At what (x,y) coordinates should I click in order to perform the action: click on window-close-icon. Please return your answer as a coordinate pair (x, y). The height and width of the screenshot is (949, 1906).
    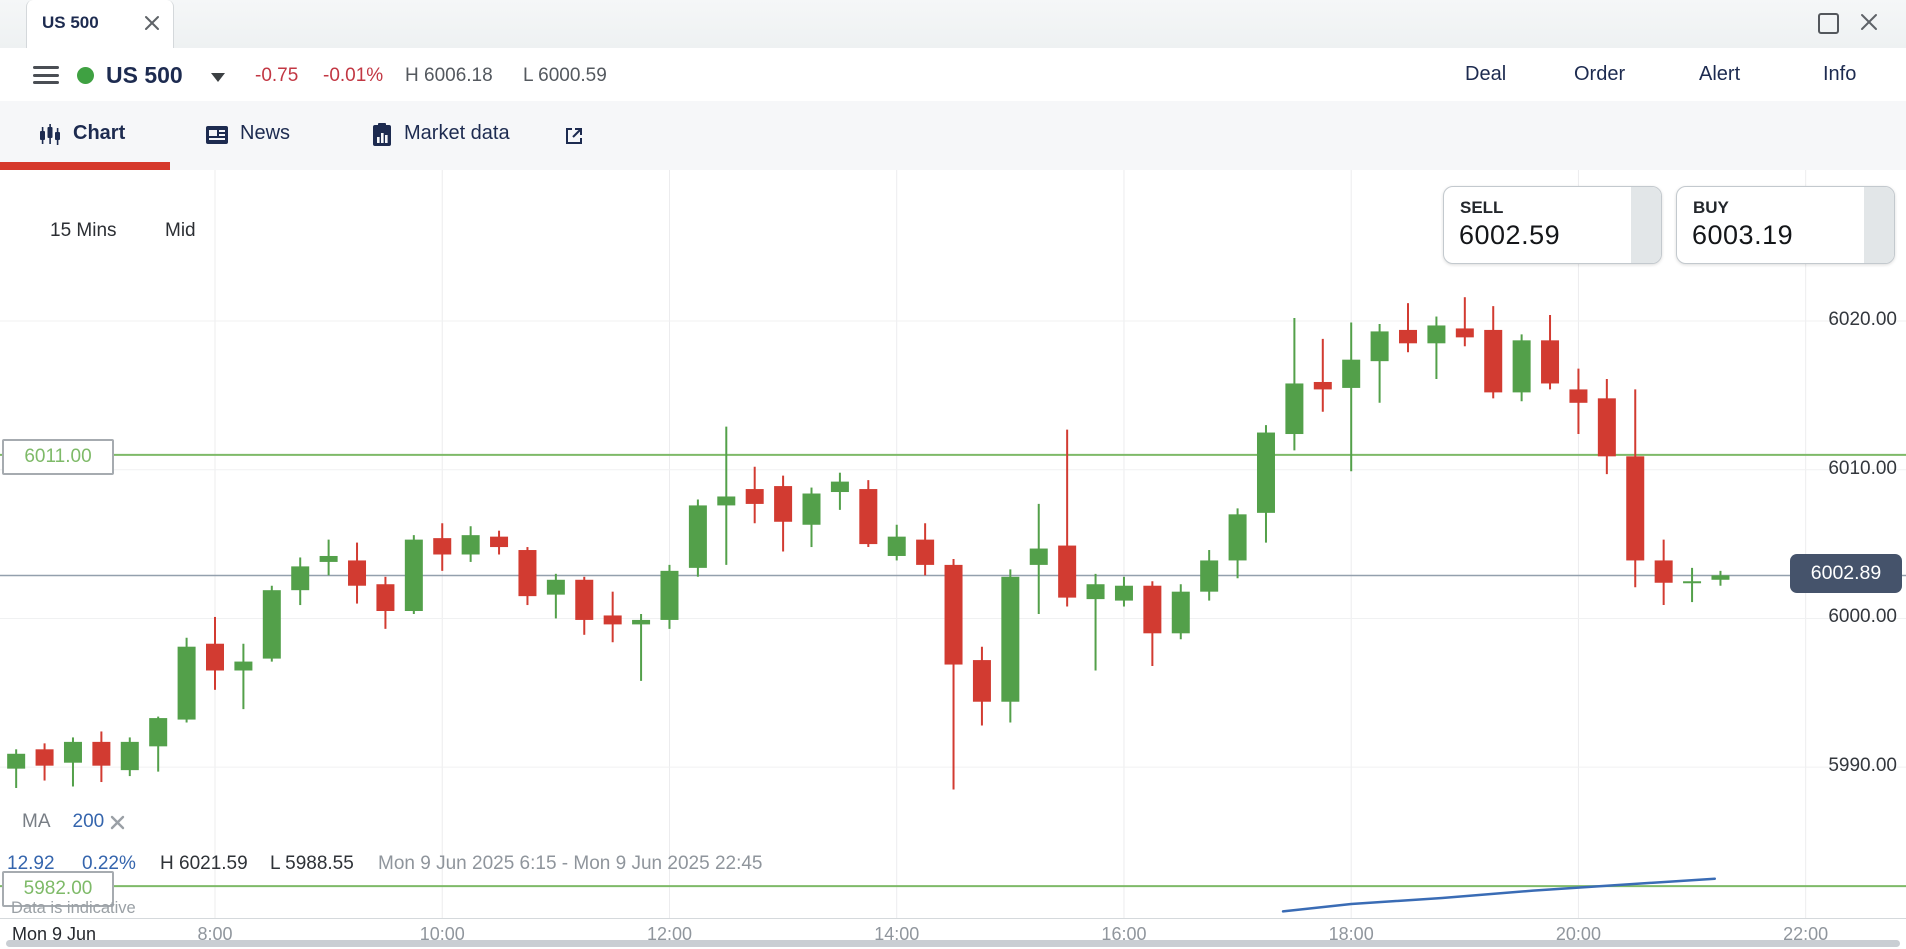
    Looking at the image, I should click on (1869, 22).